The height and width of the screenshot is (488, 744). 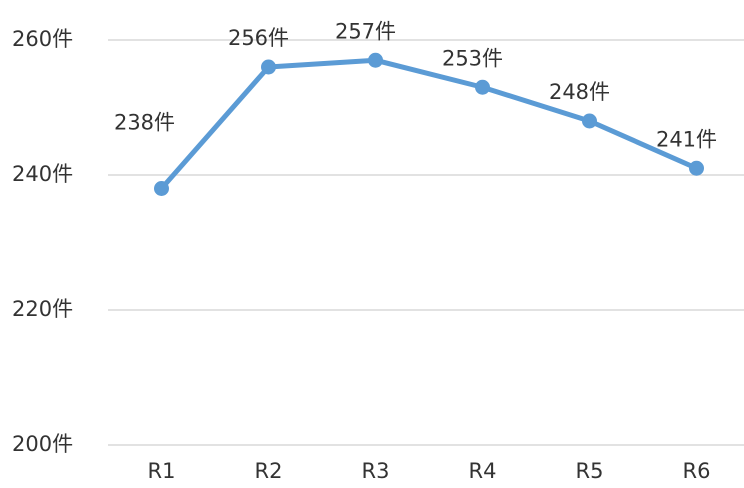 I want to click on y-tick-label: 220件, so click(x=42, y=309).